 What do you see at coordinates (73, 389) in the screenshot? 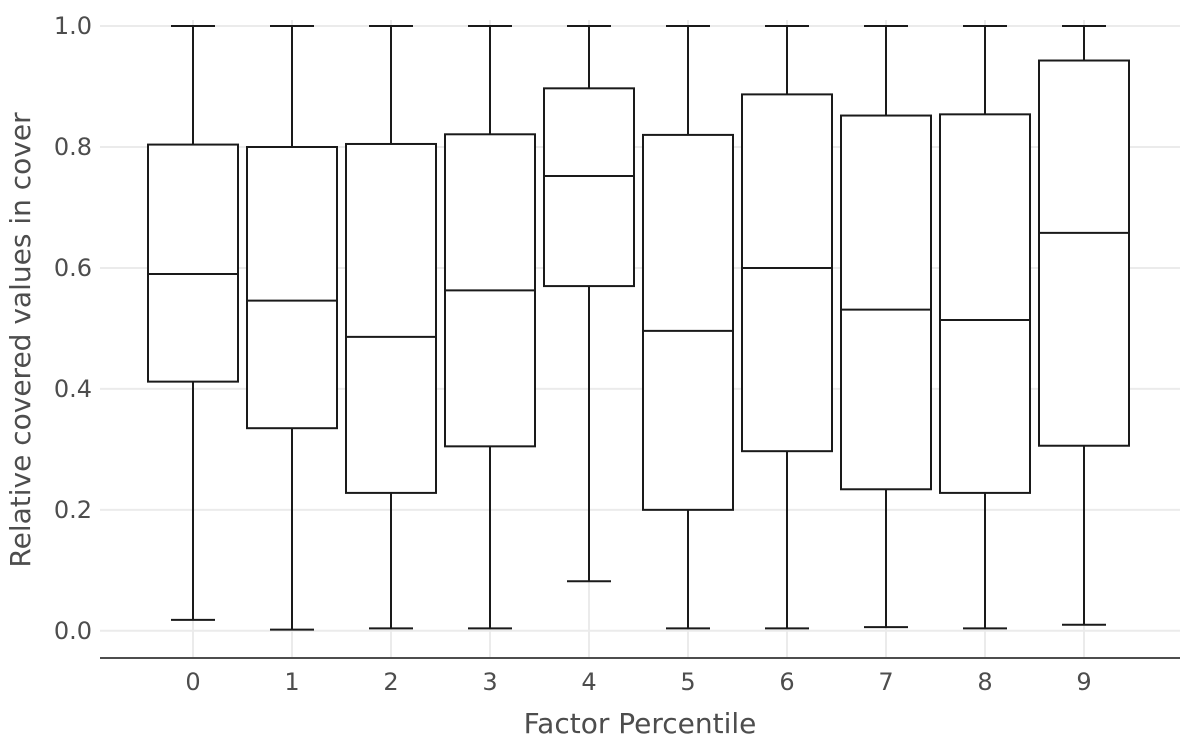
I see `y-tick-label: 0.4` at bounding box center [73, 389].